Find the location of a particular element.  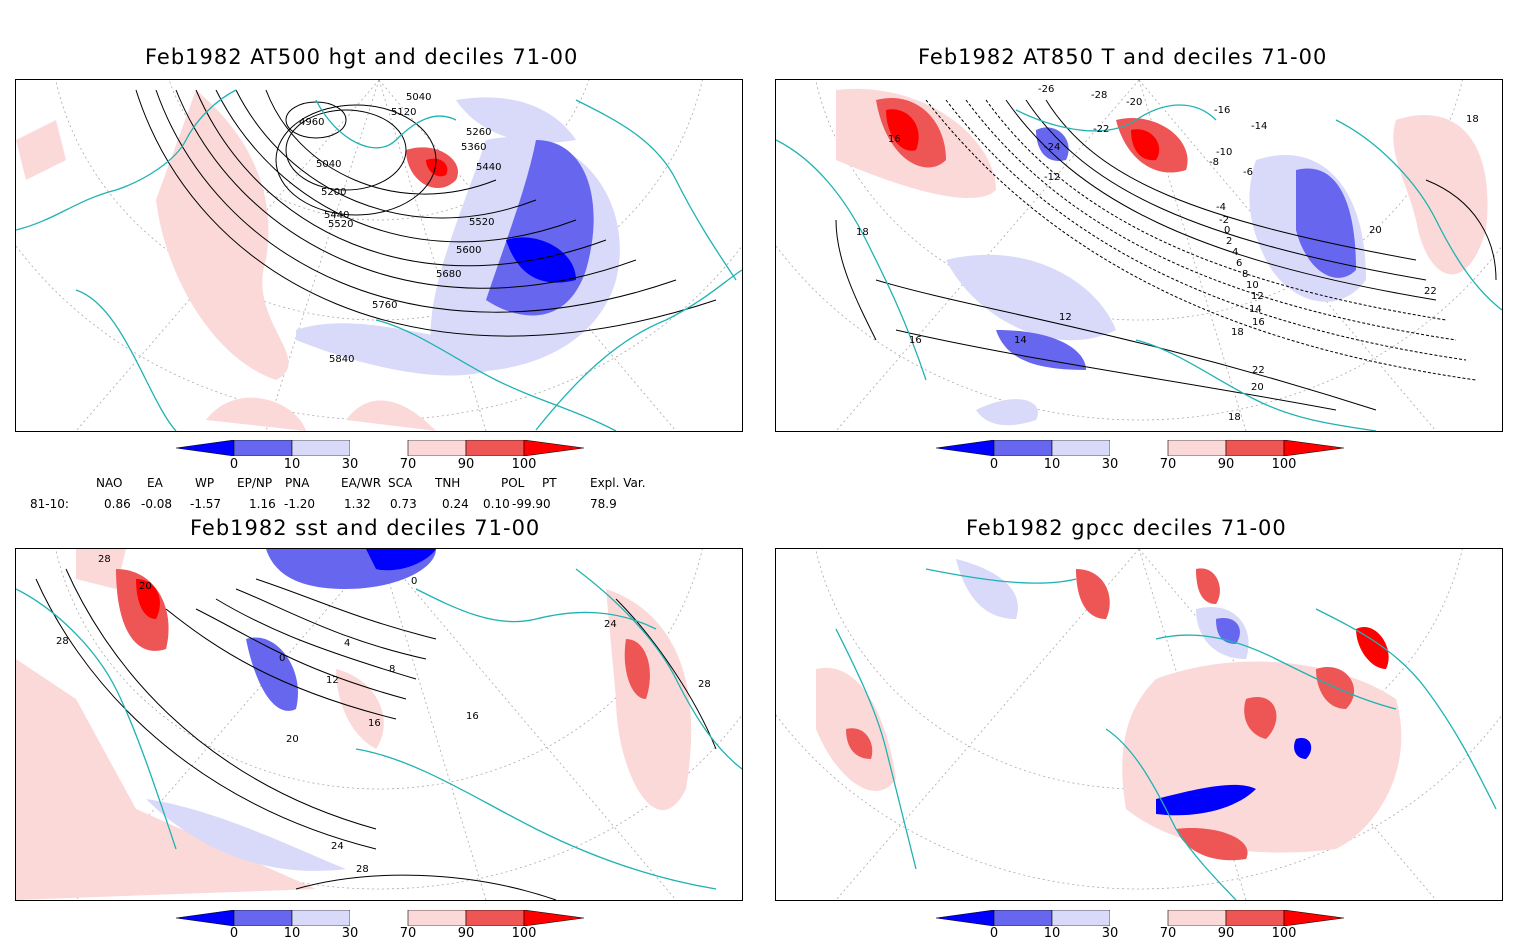

contour-label: 8 is located at coordinates (392, 669).